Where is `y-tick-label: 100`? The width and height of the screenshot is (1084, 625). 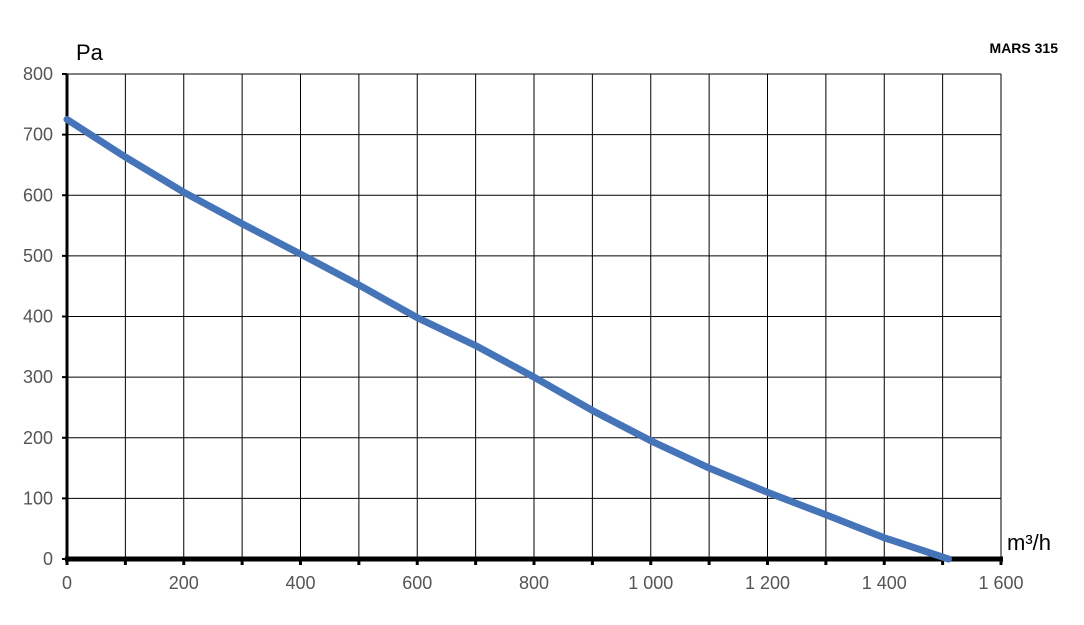 y-tick-label: 100 is located at coordinates (38, 498).